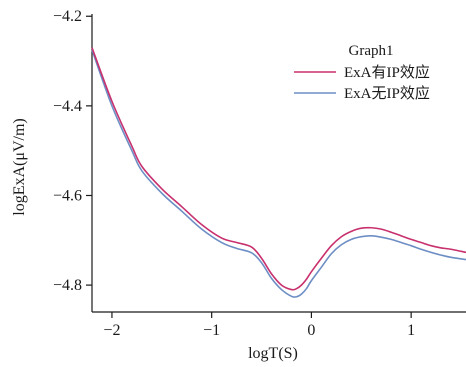  What do you see at coordinates (67, 16) in the screenshot?
I see `y-tick-label: −4.2` at bounding box center [67, 16].